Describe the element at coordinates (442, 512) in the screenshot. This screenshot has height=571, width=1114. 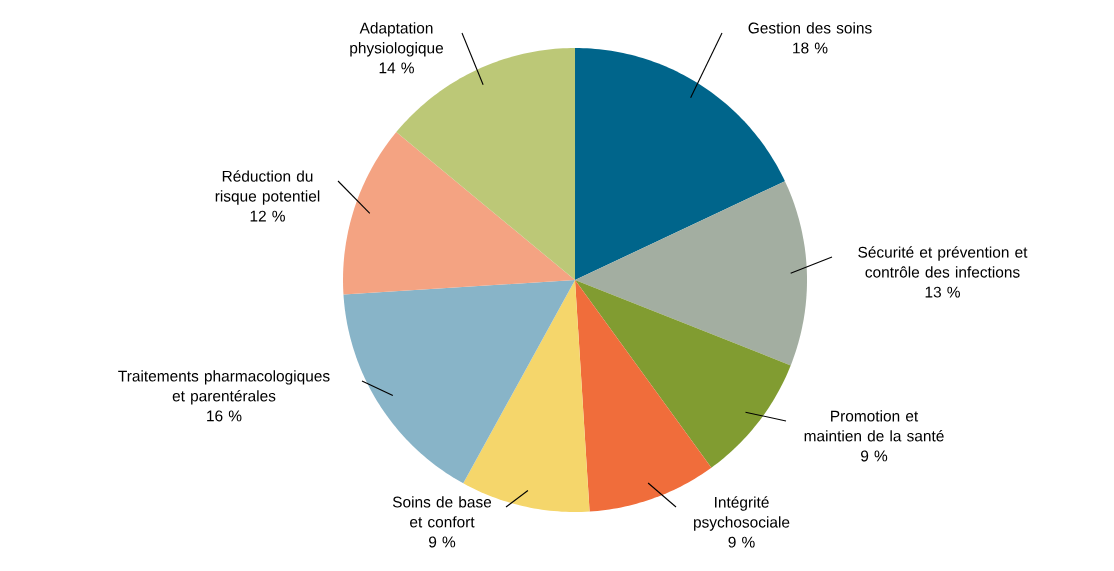
I see `slice-label: Soins de base et confort` at that location.